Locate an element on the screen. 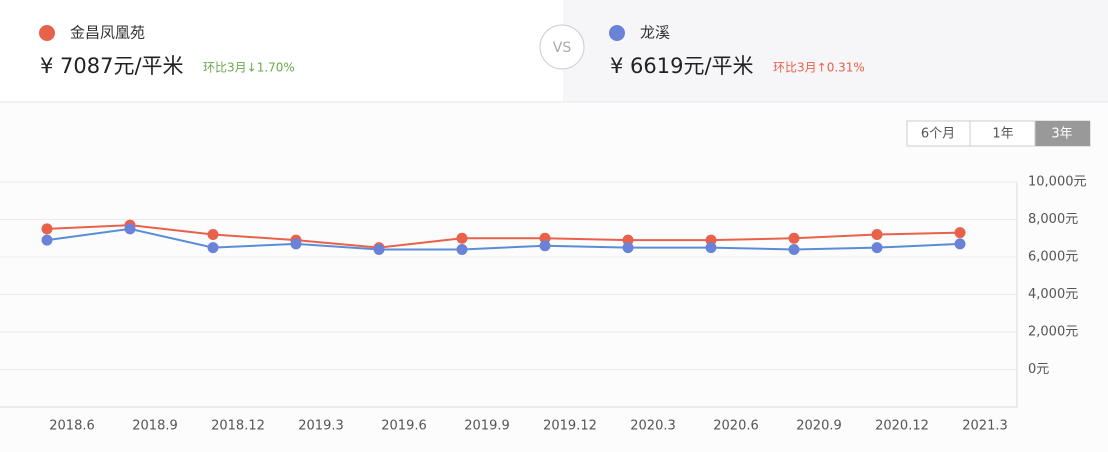 This screenshot has width=1108, height=452. vs-label: VS is located at coordinates (562, 48).